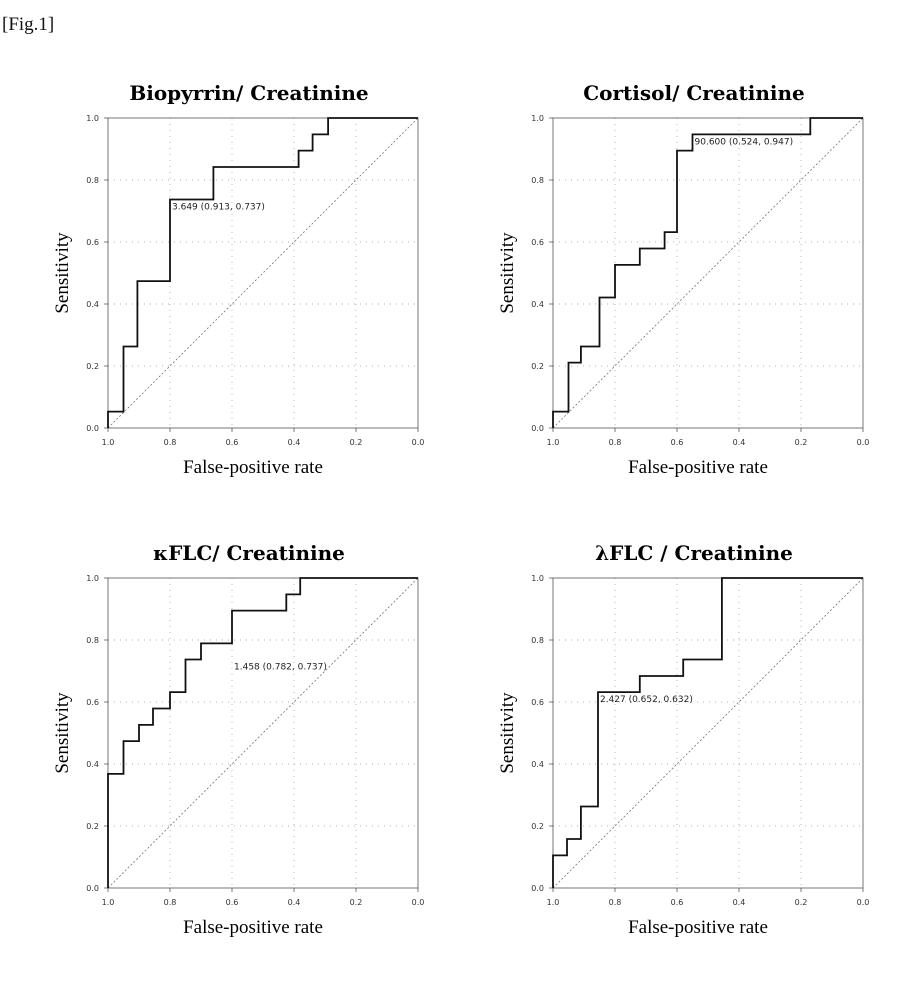 Image resolution: width=921 pixels, height=992 pixels. Describe the element at coordinates (280, 668) in the screenshot. I see `cutoff-annotation: 1.458 (0.782, 0.737)` at that location.